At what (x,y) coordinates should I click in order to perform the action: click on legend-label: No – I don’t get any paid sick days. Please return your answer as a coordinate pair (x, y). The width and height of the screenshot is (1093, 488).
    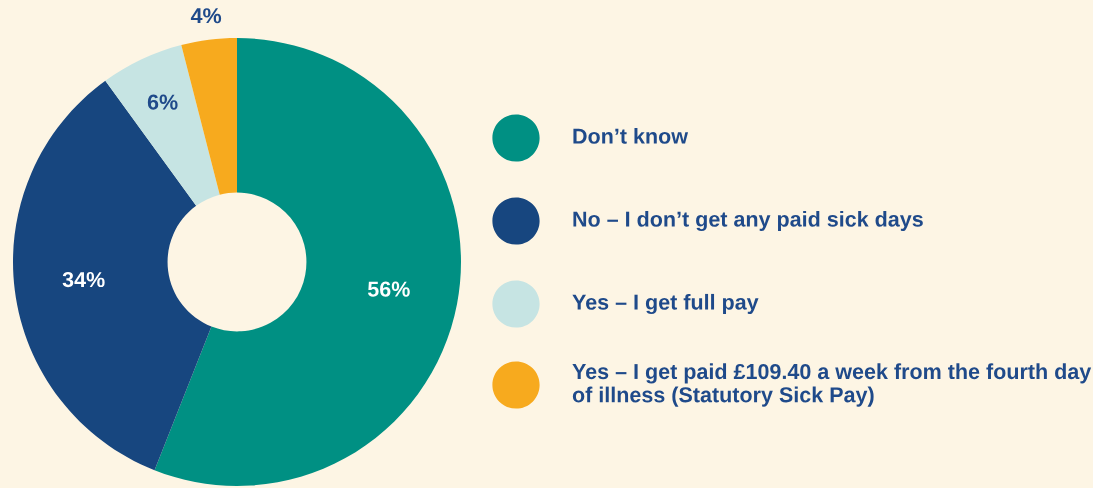
    Looking at the image, I should click on (748, 221).